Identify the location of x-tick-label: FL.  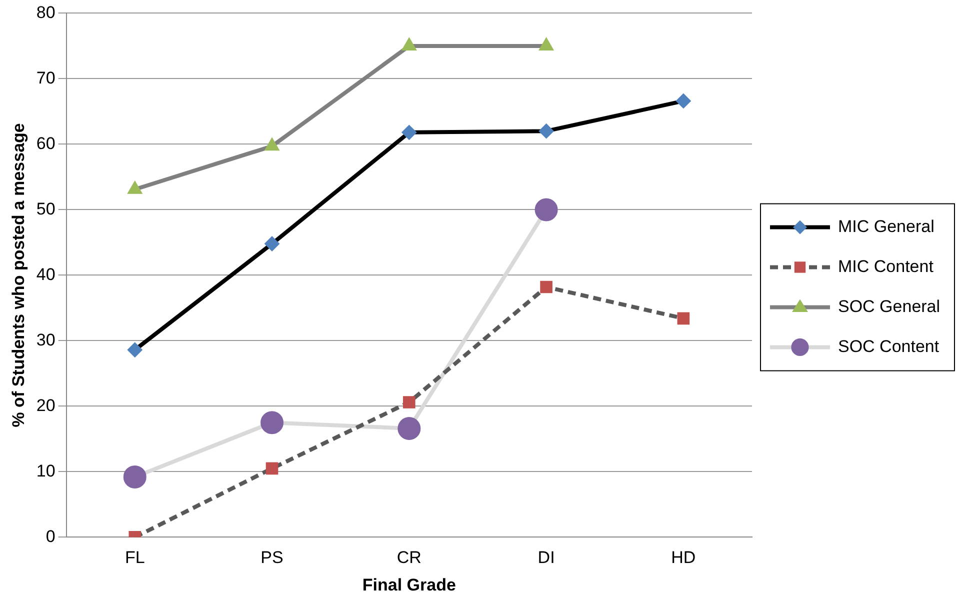
(134, 558).